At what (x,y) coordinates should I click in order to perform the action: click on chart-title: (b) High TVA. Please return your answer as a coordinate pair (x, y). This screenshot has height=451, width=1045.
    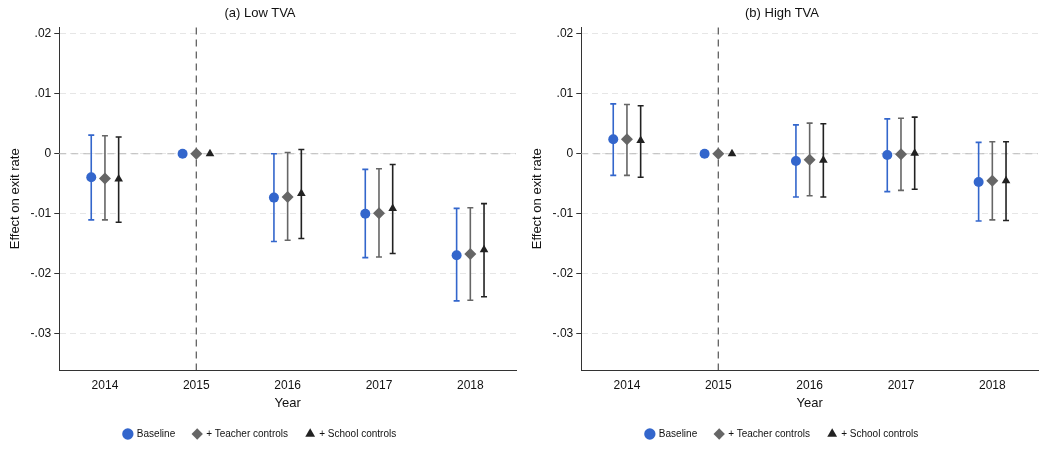
    Looking at the image, I should click on (782, 13).